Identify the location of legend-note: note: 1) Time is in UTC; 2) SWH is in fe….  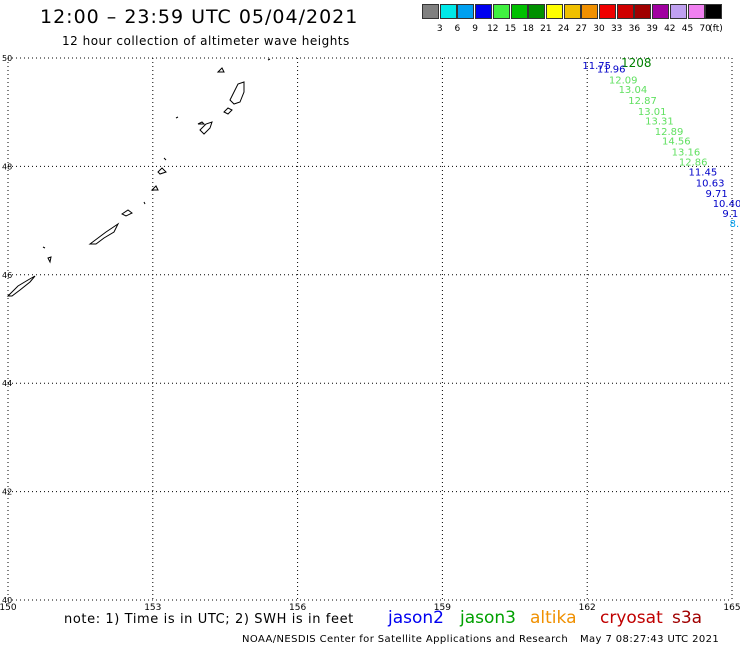
(209, 619).